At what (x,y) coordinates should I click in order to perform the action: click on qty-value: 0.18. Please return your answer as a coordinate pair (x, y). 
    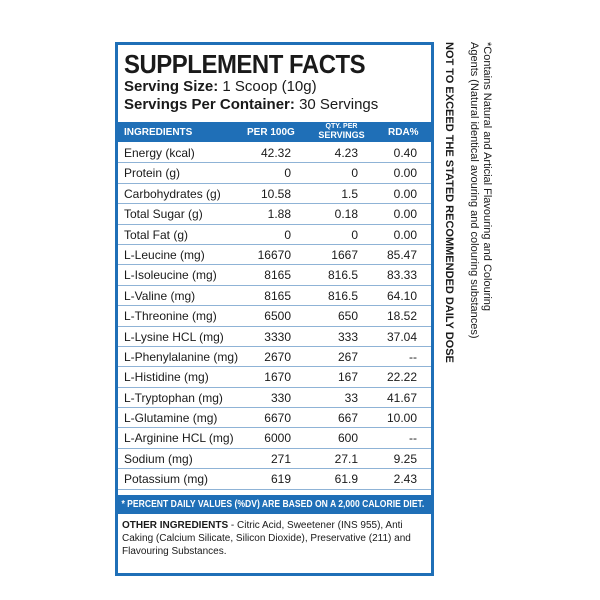
    Looking at the image, I should click on (346, 214).